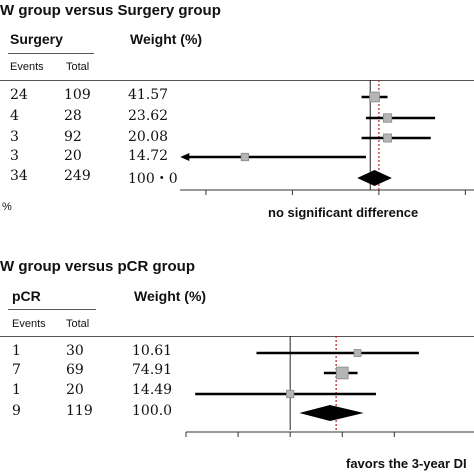 This screenshot has width=474, height=474. I want to click on panel-1-events-subheader: Events, so click(27, 67).